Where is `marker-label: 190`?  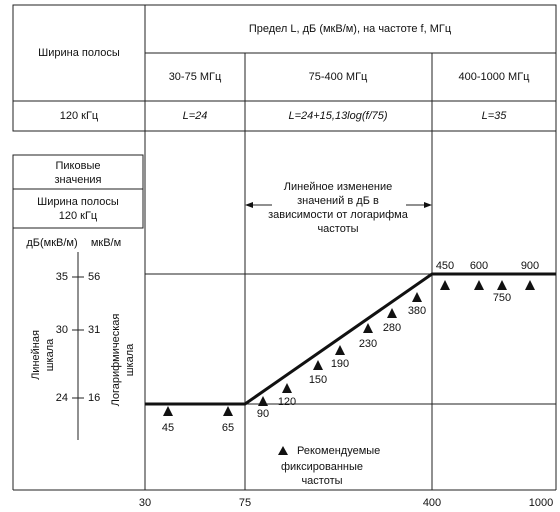 marker-label: 190 is located at coordinates (340, 364).